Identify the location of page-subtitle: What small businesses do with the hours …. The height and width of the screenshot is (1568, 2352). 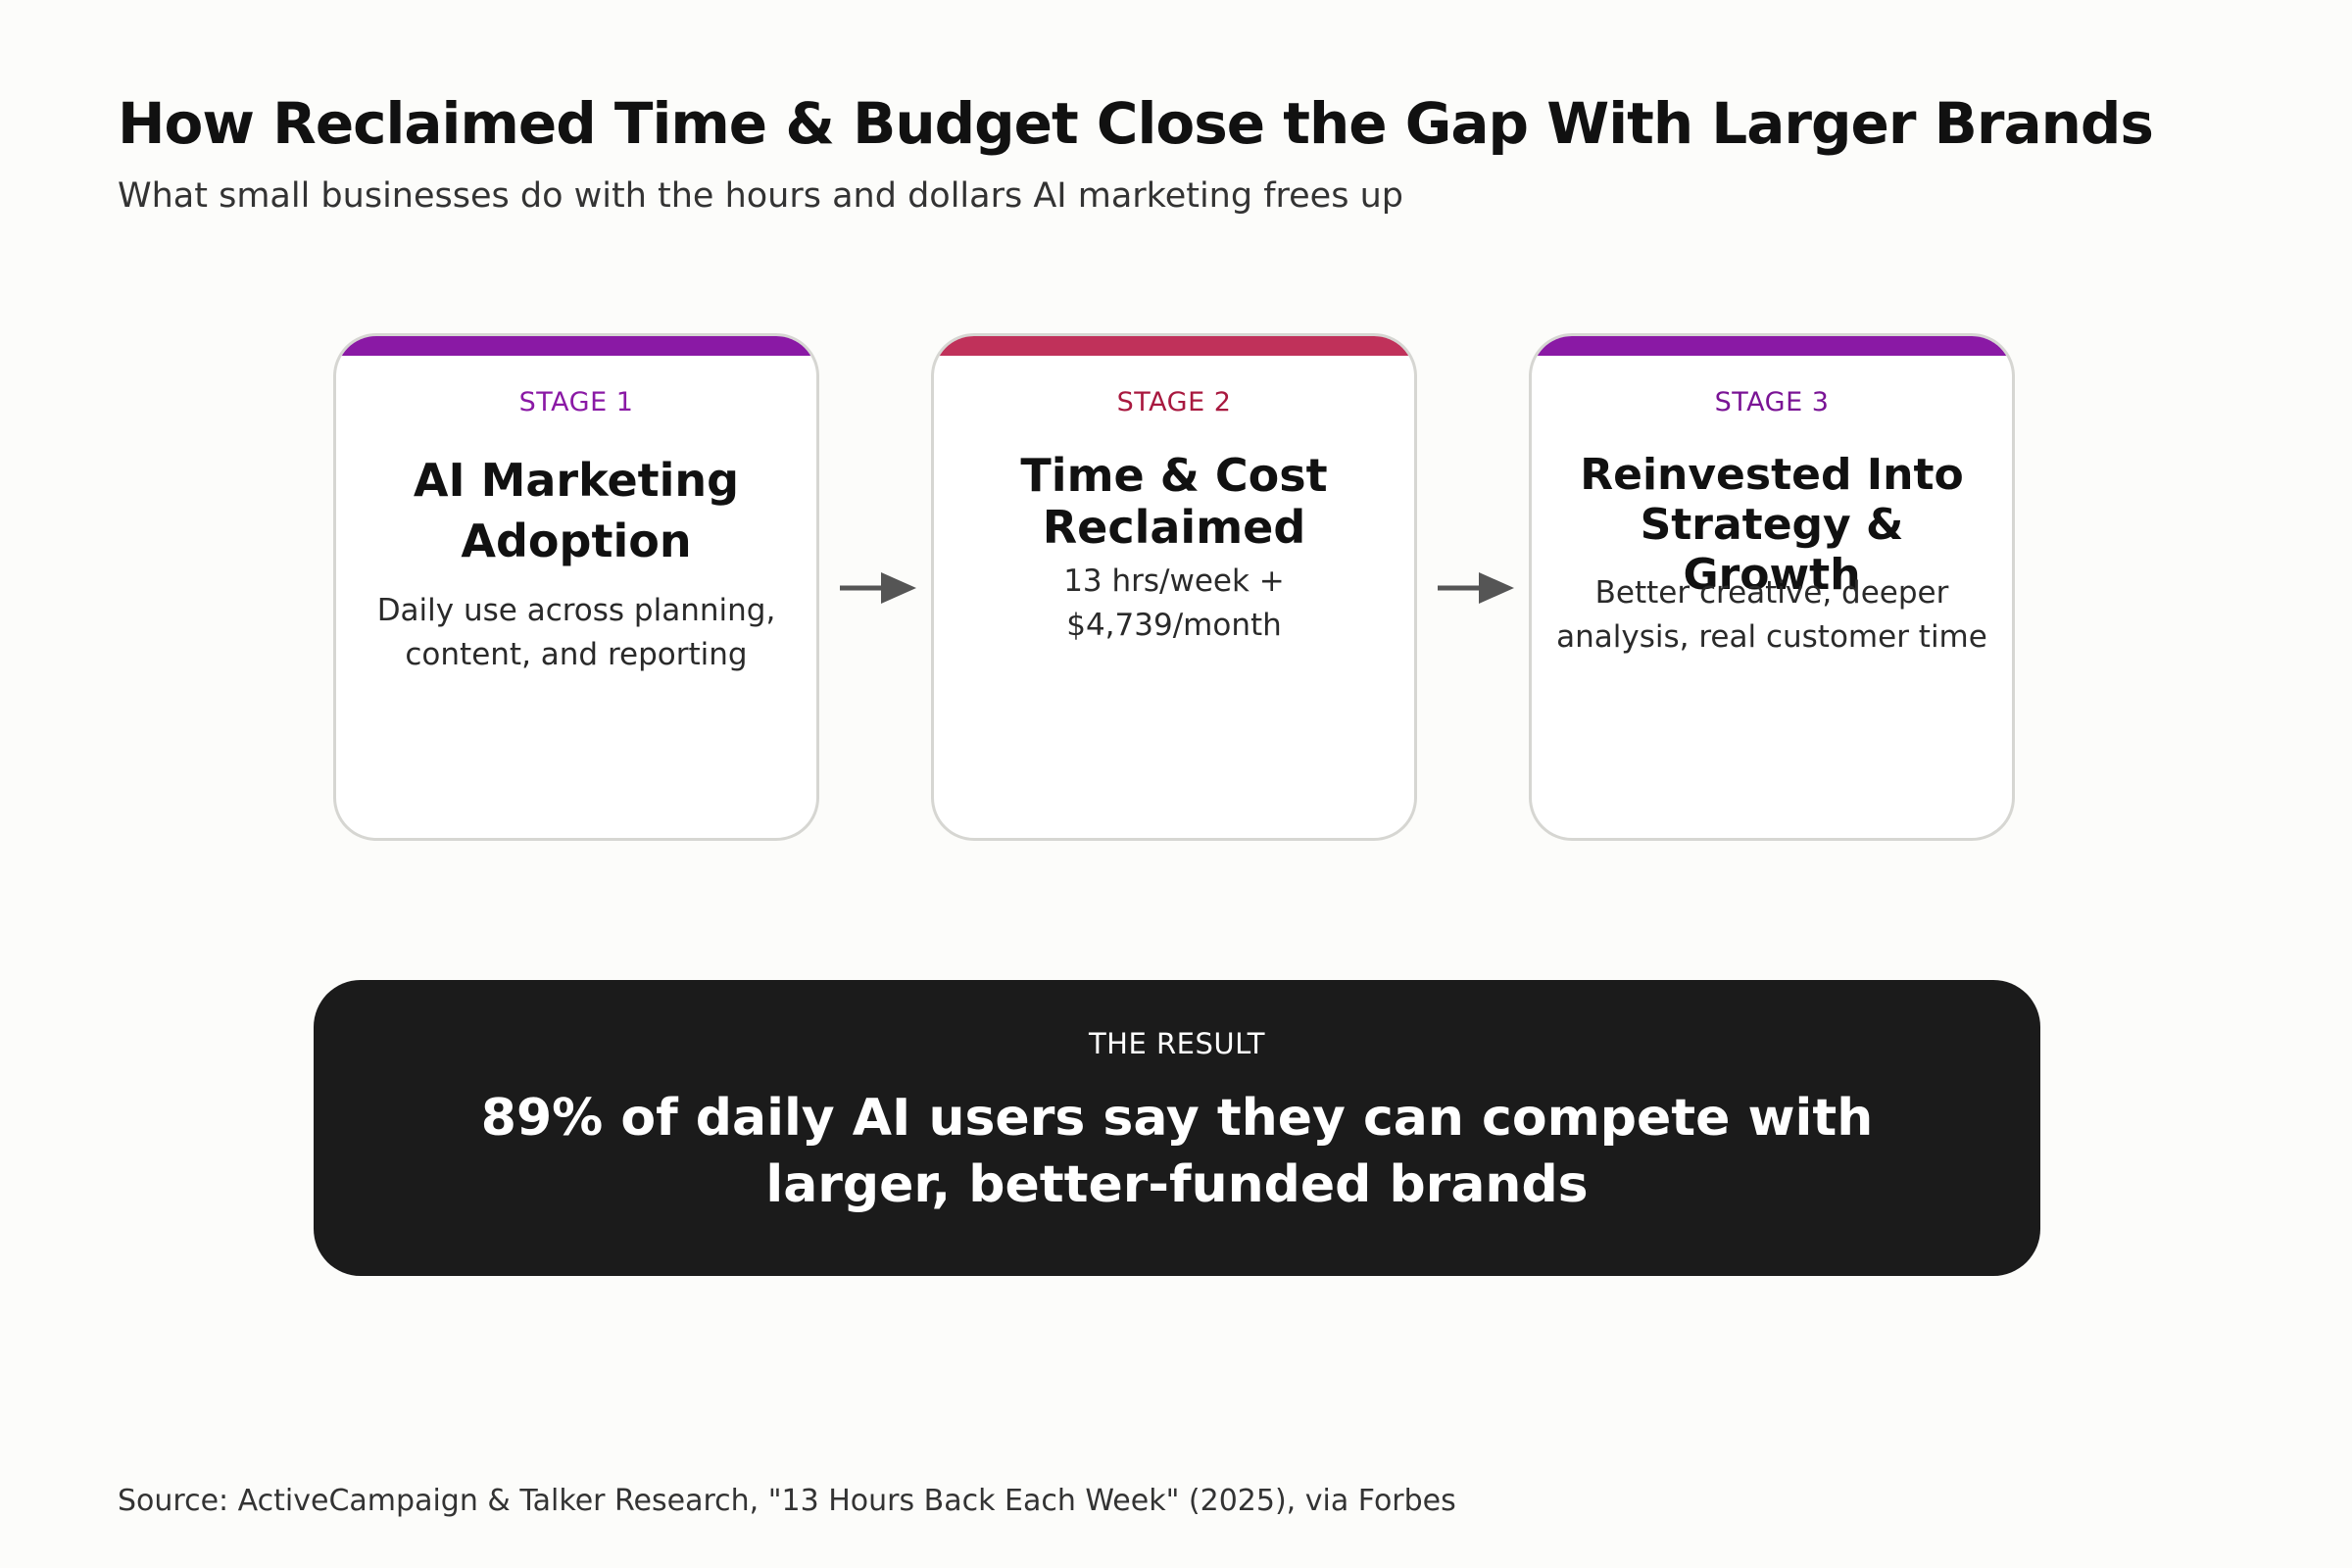
(760, 196).